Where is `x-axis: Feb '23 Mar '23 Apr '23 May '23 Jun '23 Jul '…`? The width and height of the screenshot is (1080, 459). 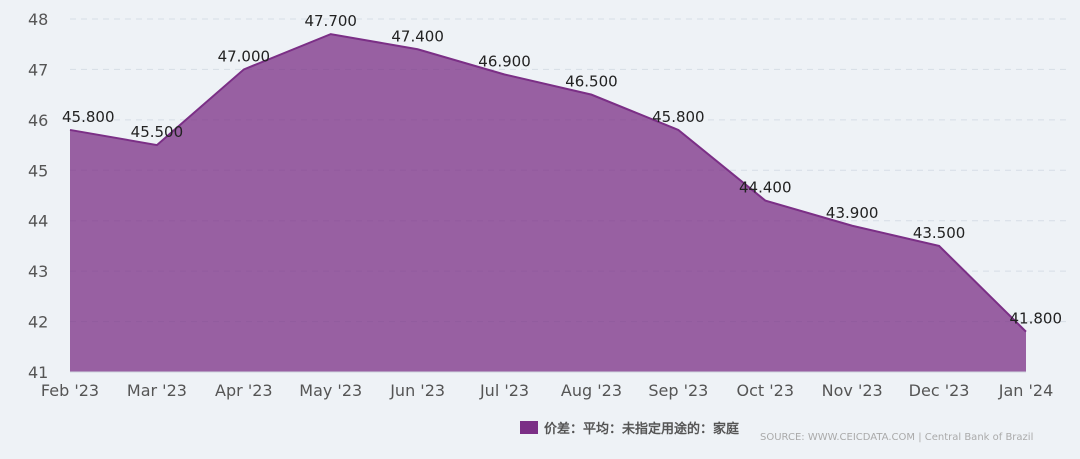 x-axis: Feb '23 Mar '23 Apr '23 May '23 Jun '23 Jul '… is located at coordinates (547, 390).